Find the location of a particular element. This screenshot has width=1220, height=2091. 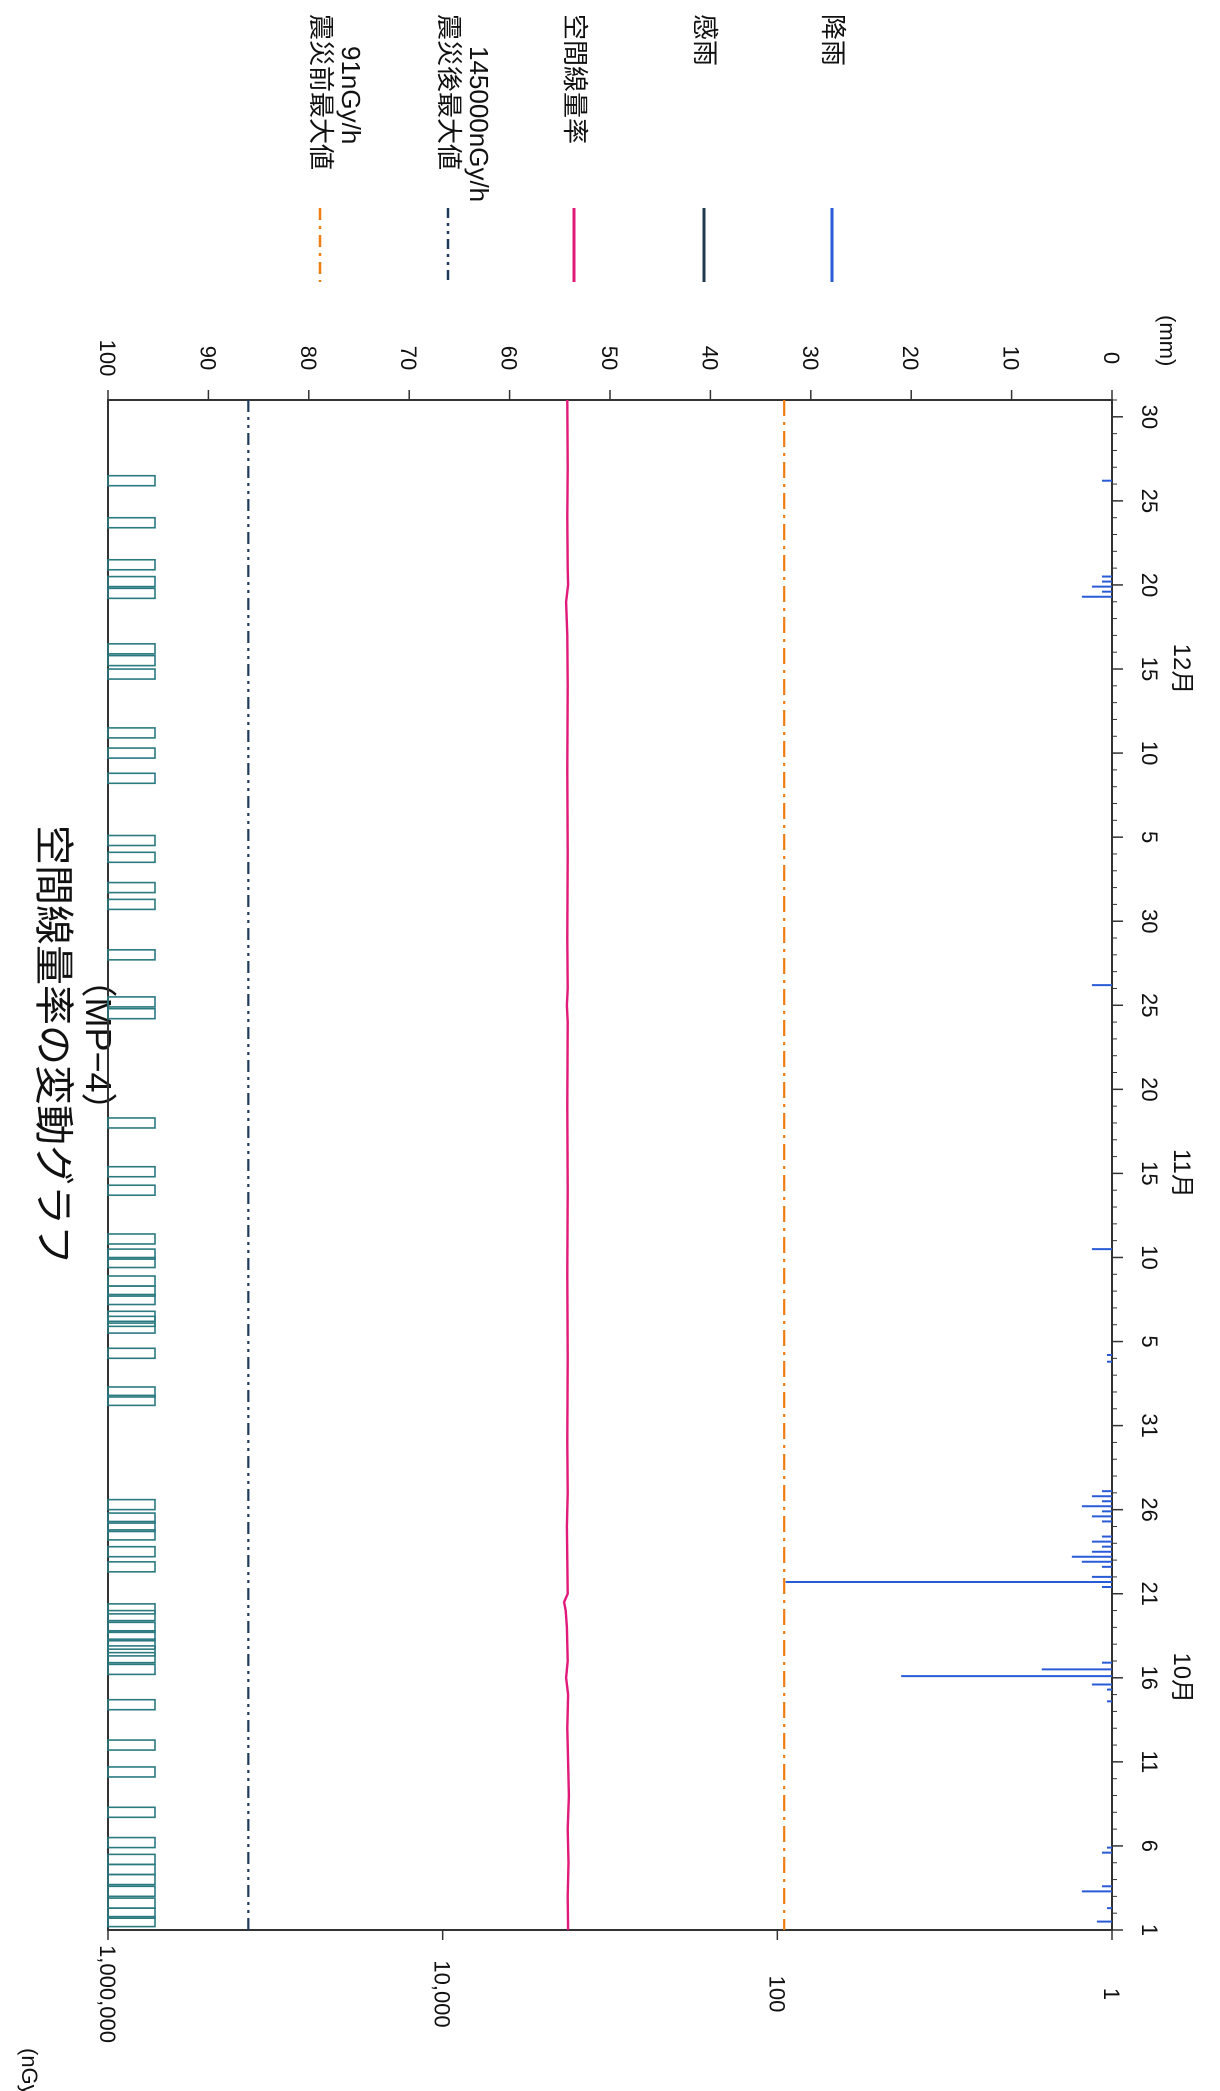

right-tick-label-group: 100 is located at coordinates (107, 358).